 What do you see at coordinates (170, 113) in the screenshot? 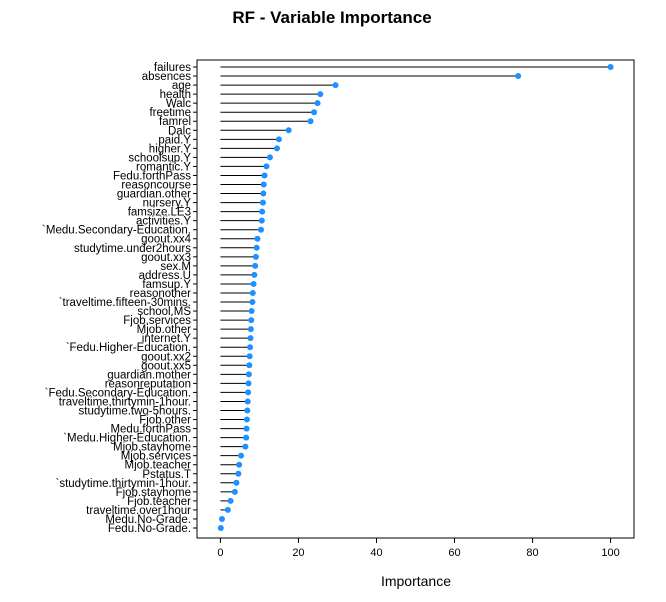
I see `variable-label: freetime` at bounding box center [170, 113].